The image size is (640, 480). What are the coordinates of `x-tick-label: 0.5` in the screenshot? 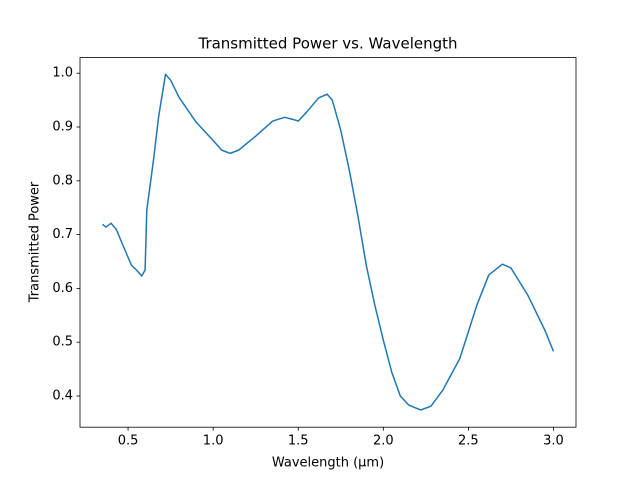 It's located at (128, 441).